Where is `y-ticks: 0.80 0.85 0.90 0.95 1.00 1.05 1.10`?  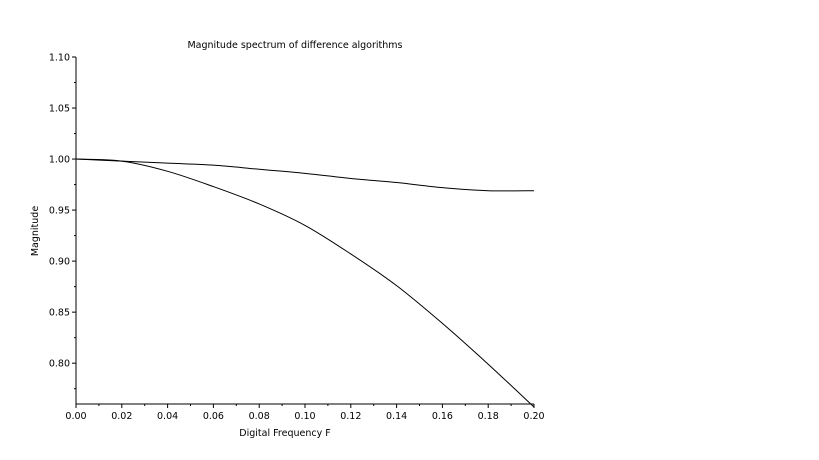 y-ticks: 0.80 0.85 0.90 0.95 1.00 1.05 1.10 is located at coordinates (62, 221).